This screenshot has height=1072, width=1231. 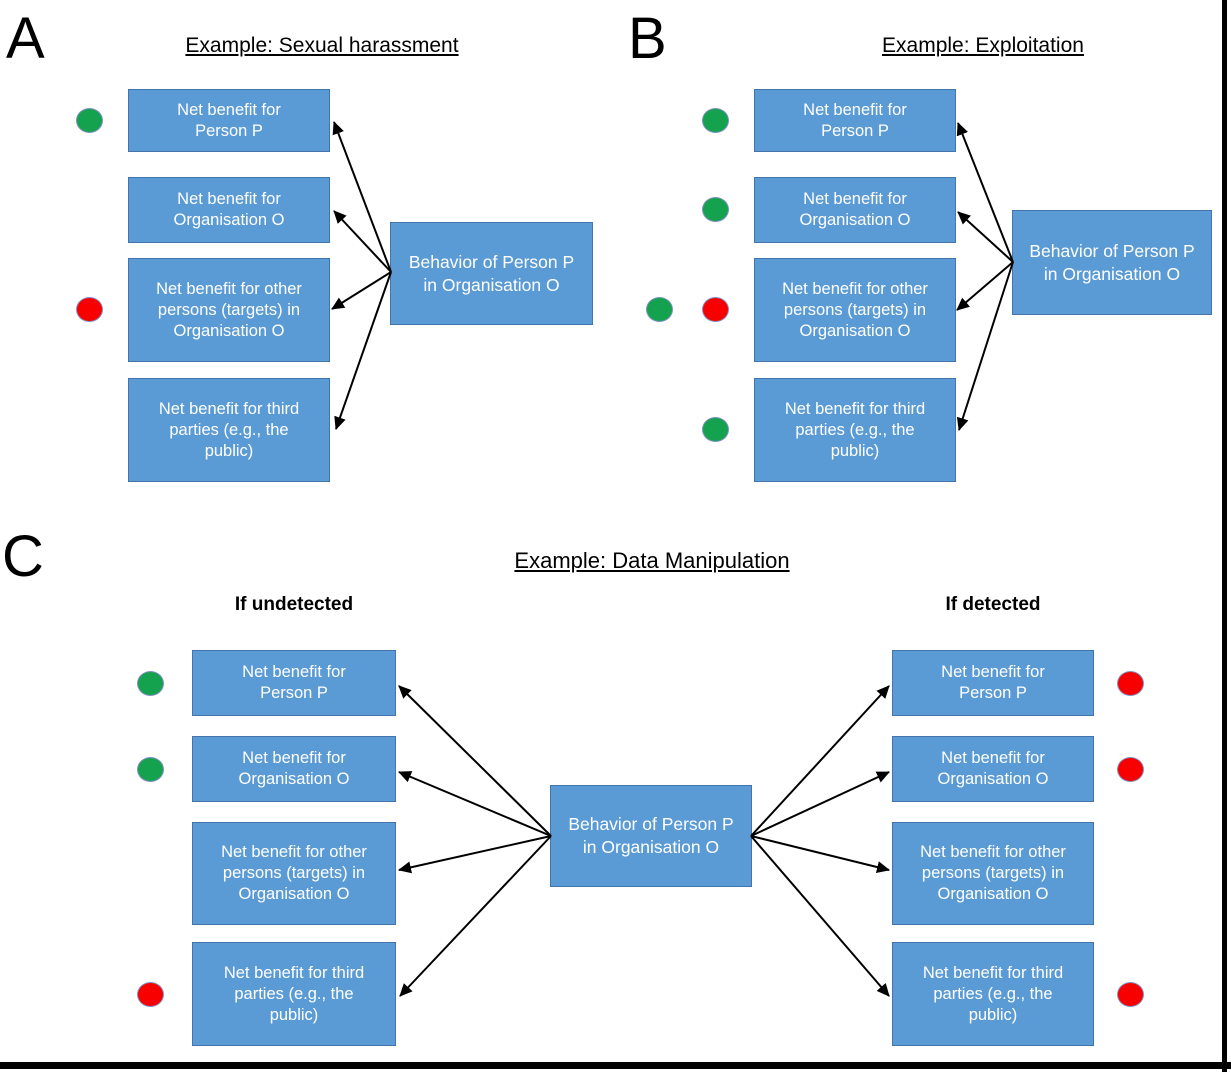 I want to click on arrow-c-right-organisation-o, so click(x=820, y=804).